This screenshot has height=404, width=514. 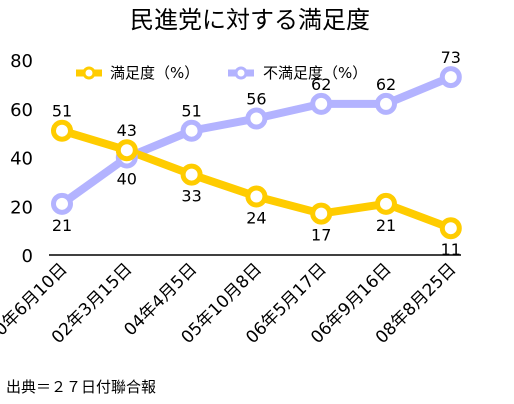 What do you see at coordinates (62, 225) in the screenshot?
I see `data-label-dissatisfied: 21` at bounding box center [62, 225].